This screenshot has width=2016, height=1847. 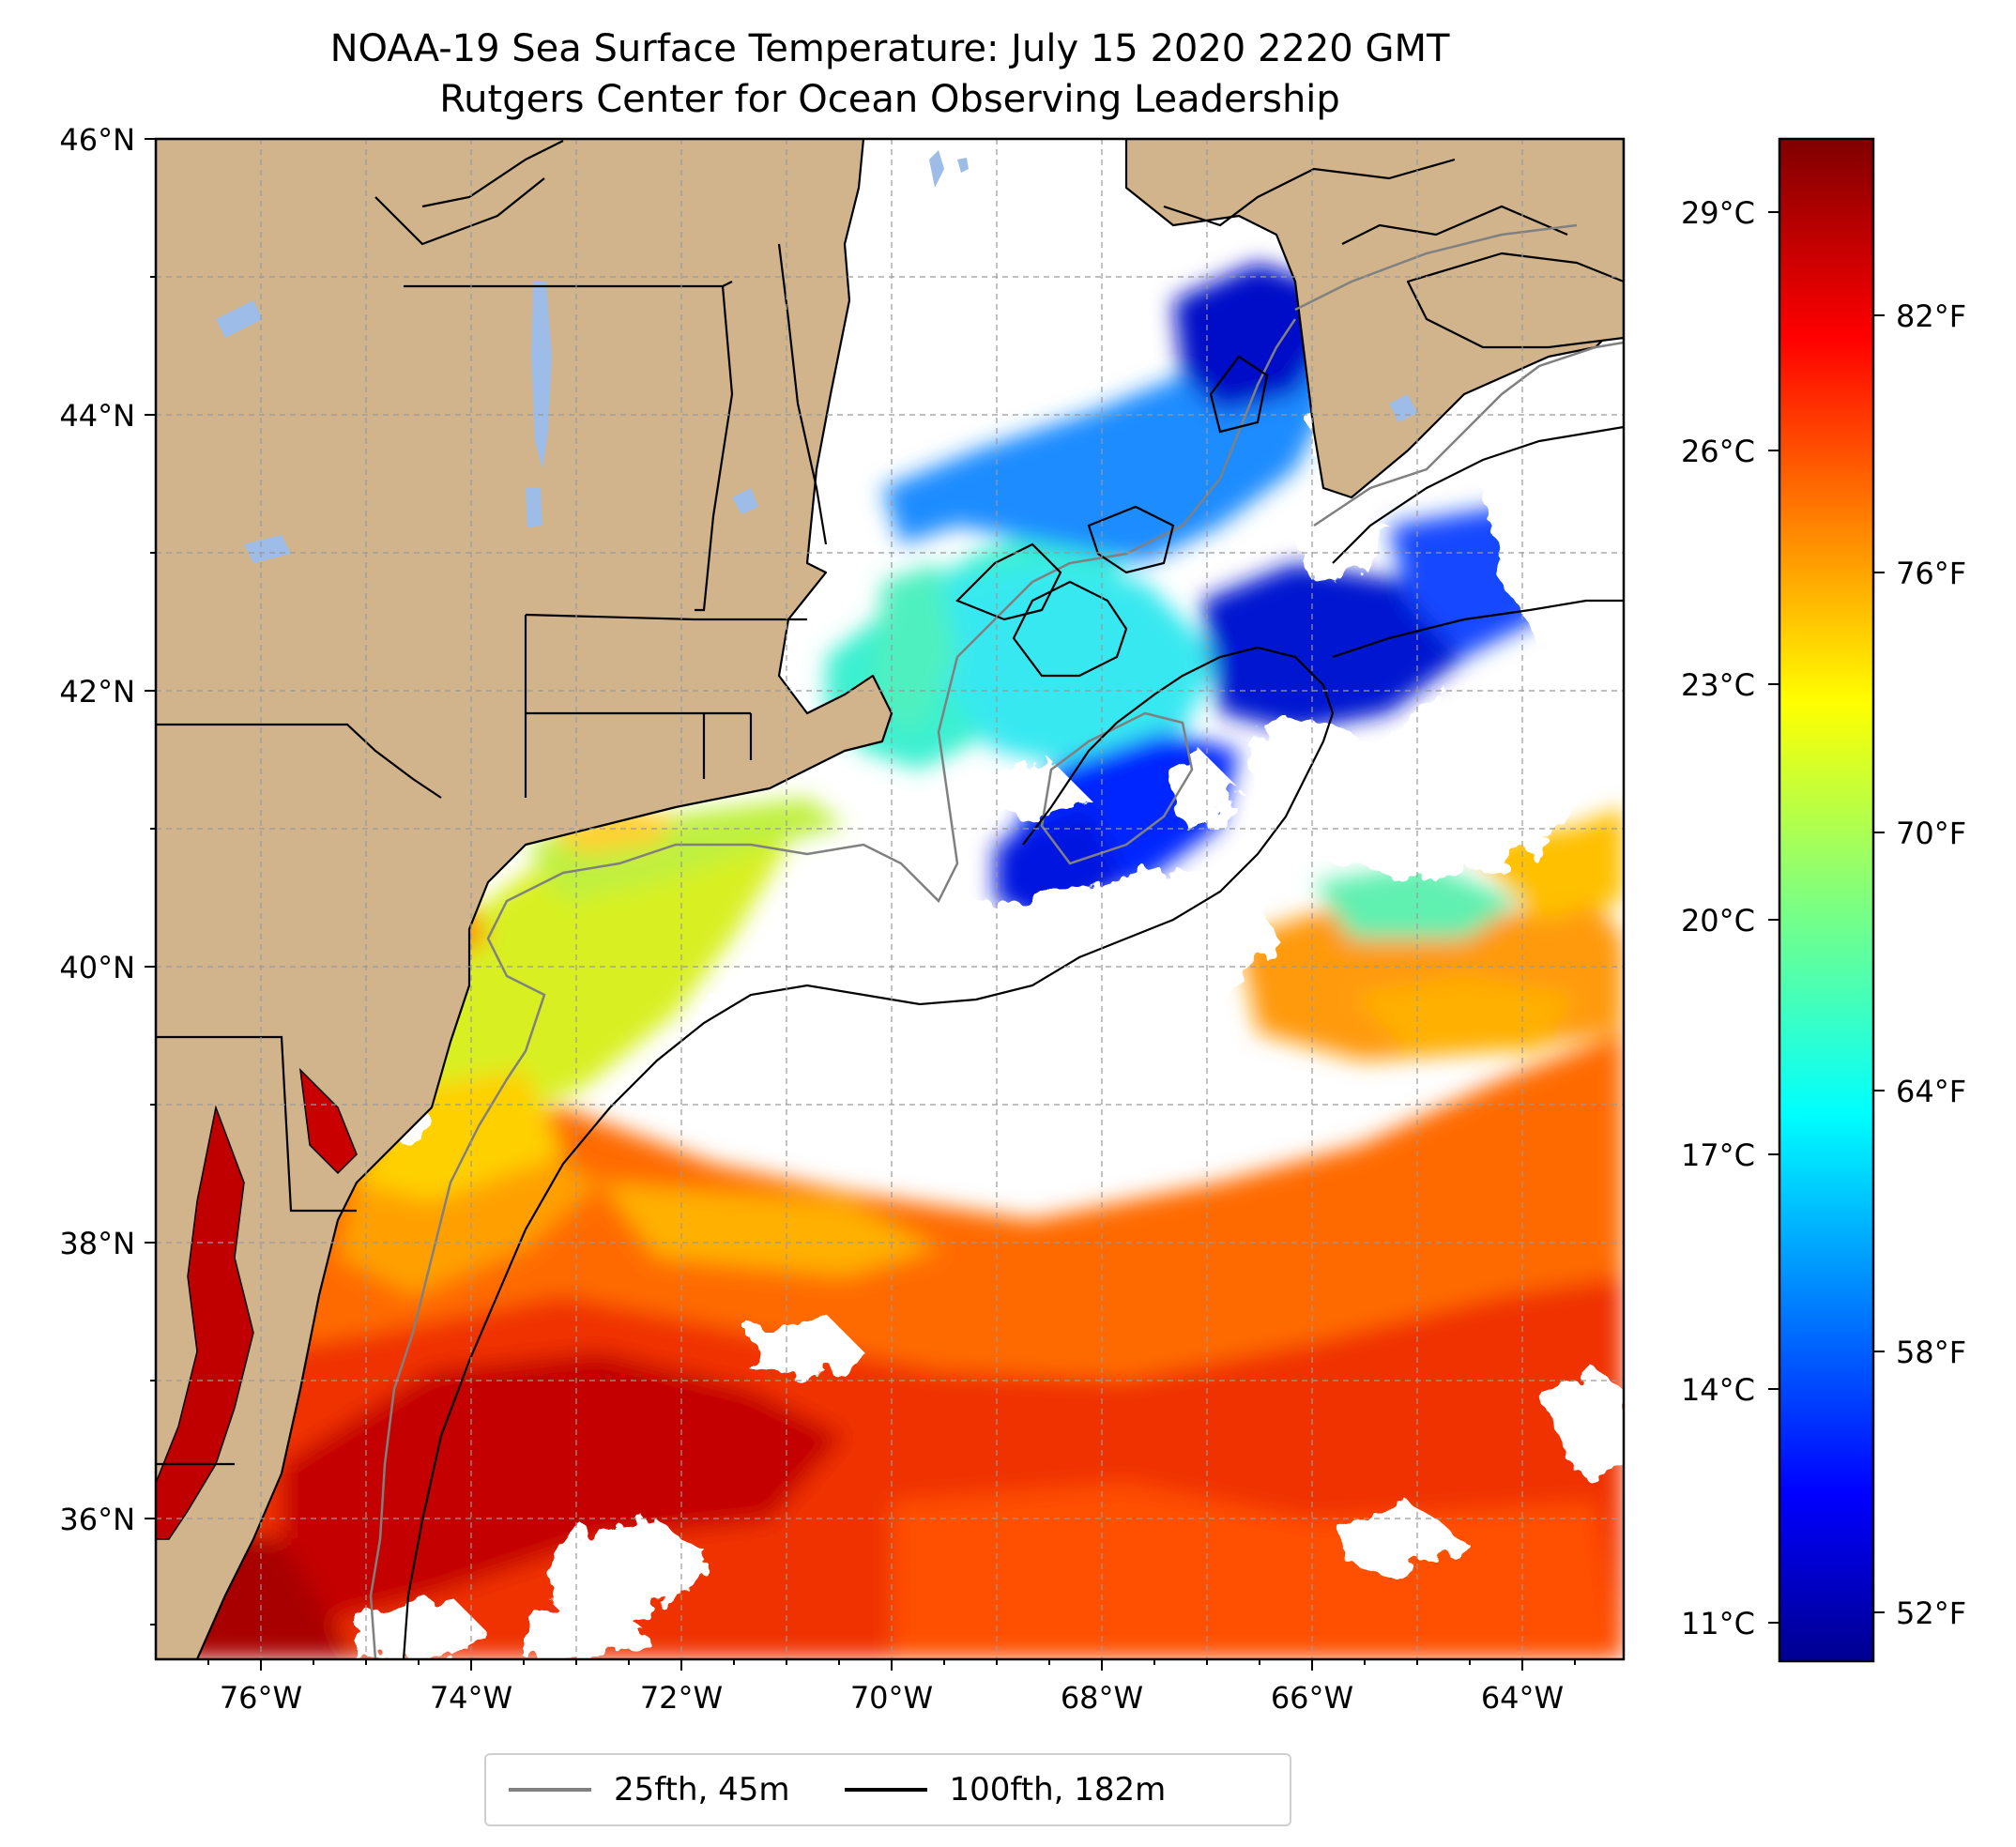 I want to click on colorbar-fahrenheit-label: 82°F, so click(x=1931, y=316).